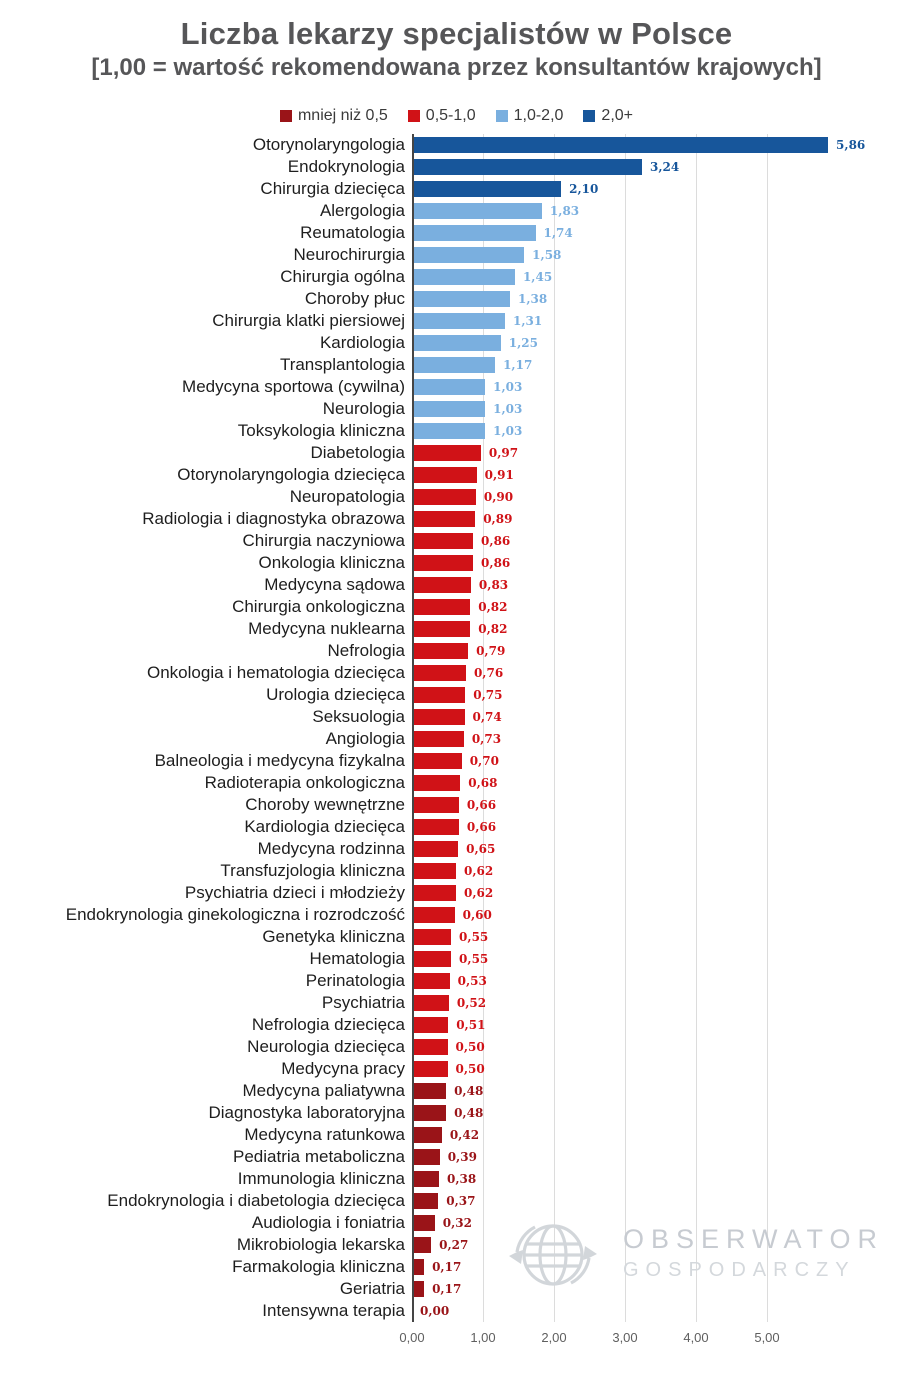  What do you see at coordinates (484, 761) in the screenshot?
I see `bar-value-label: 0,70` at bounding box center [484, 761].